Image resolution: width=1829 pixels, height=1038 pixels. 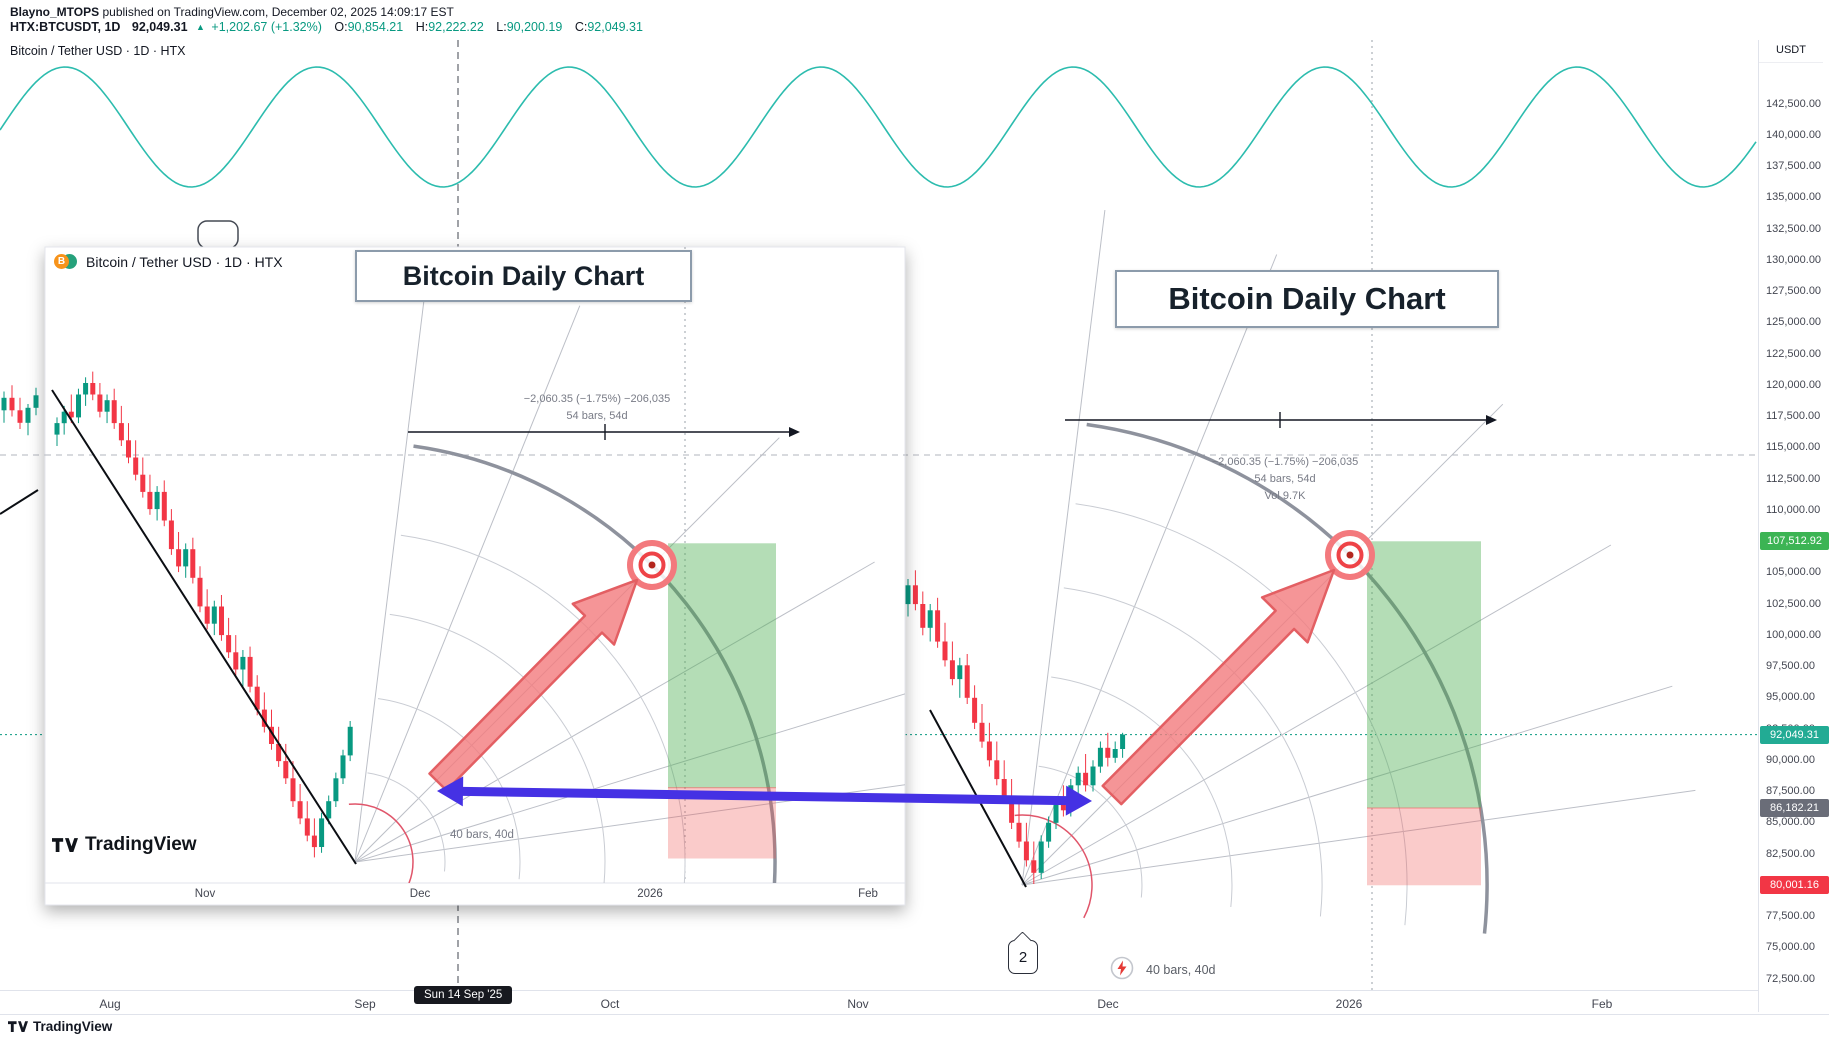 What do you see at coordinates (1793, 416) in the screenshot?
I see `price-tick: 117,500.00` at bounding box center [1793, 416].